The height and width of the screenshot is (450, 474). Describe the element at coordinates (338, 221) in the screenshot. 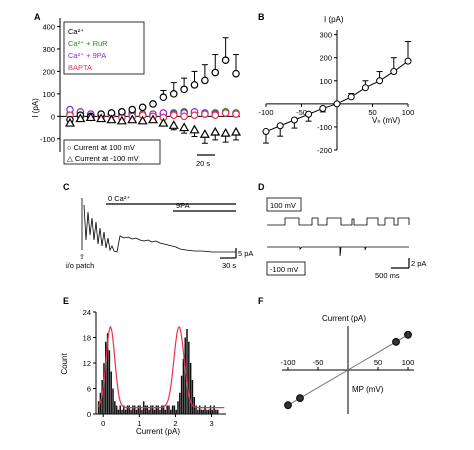

I see `panel-d-trace-100mv` at that location.